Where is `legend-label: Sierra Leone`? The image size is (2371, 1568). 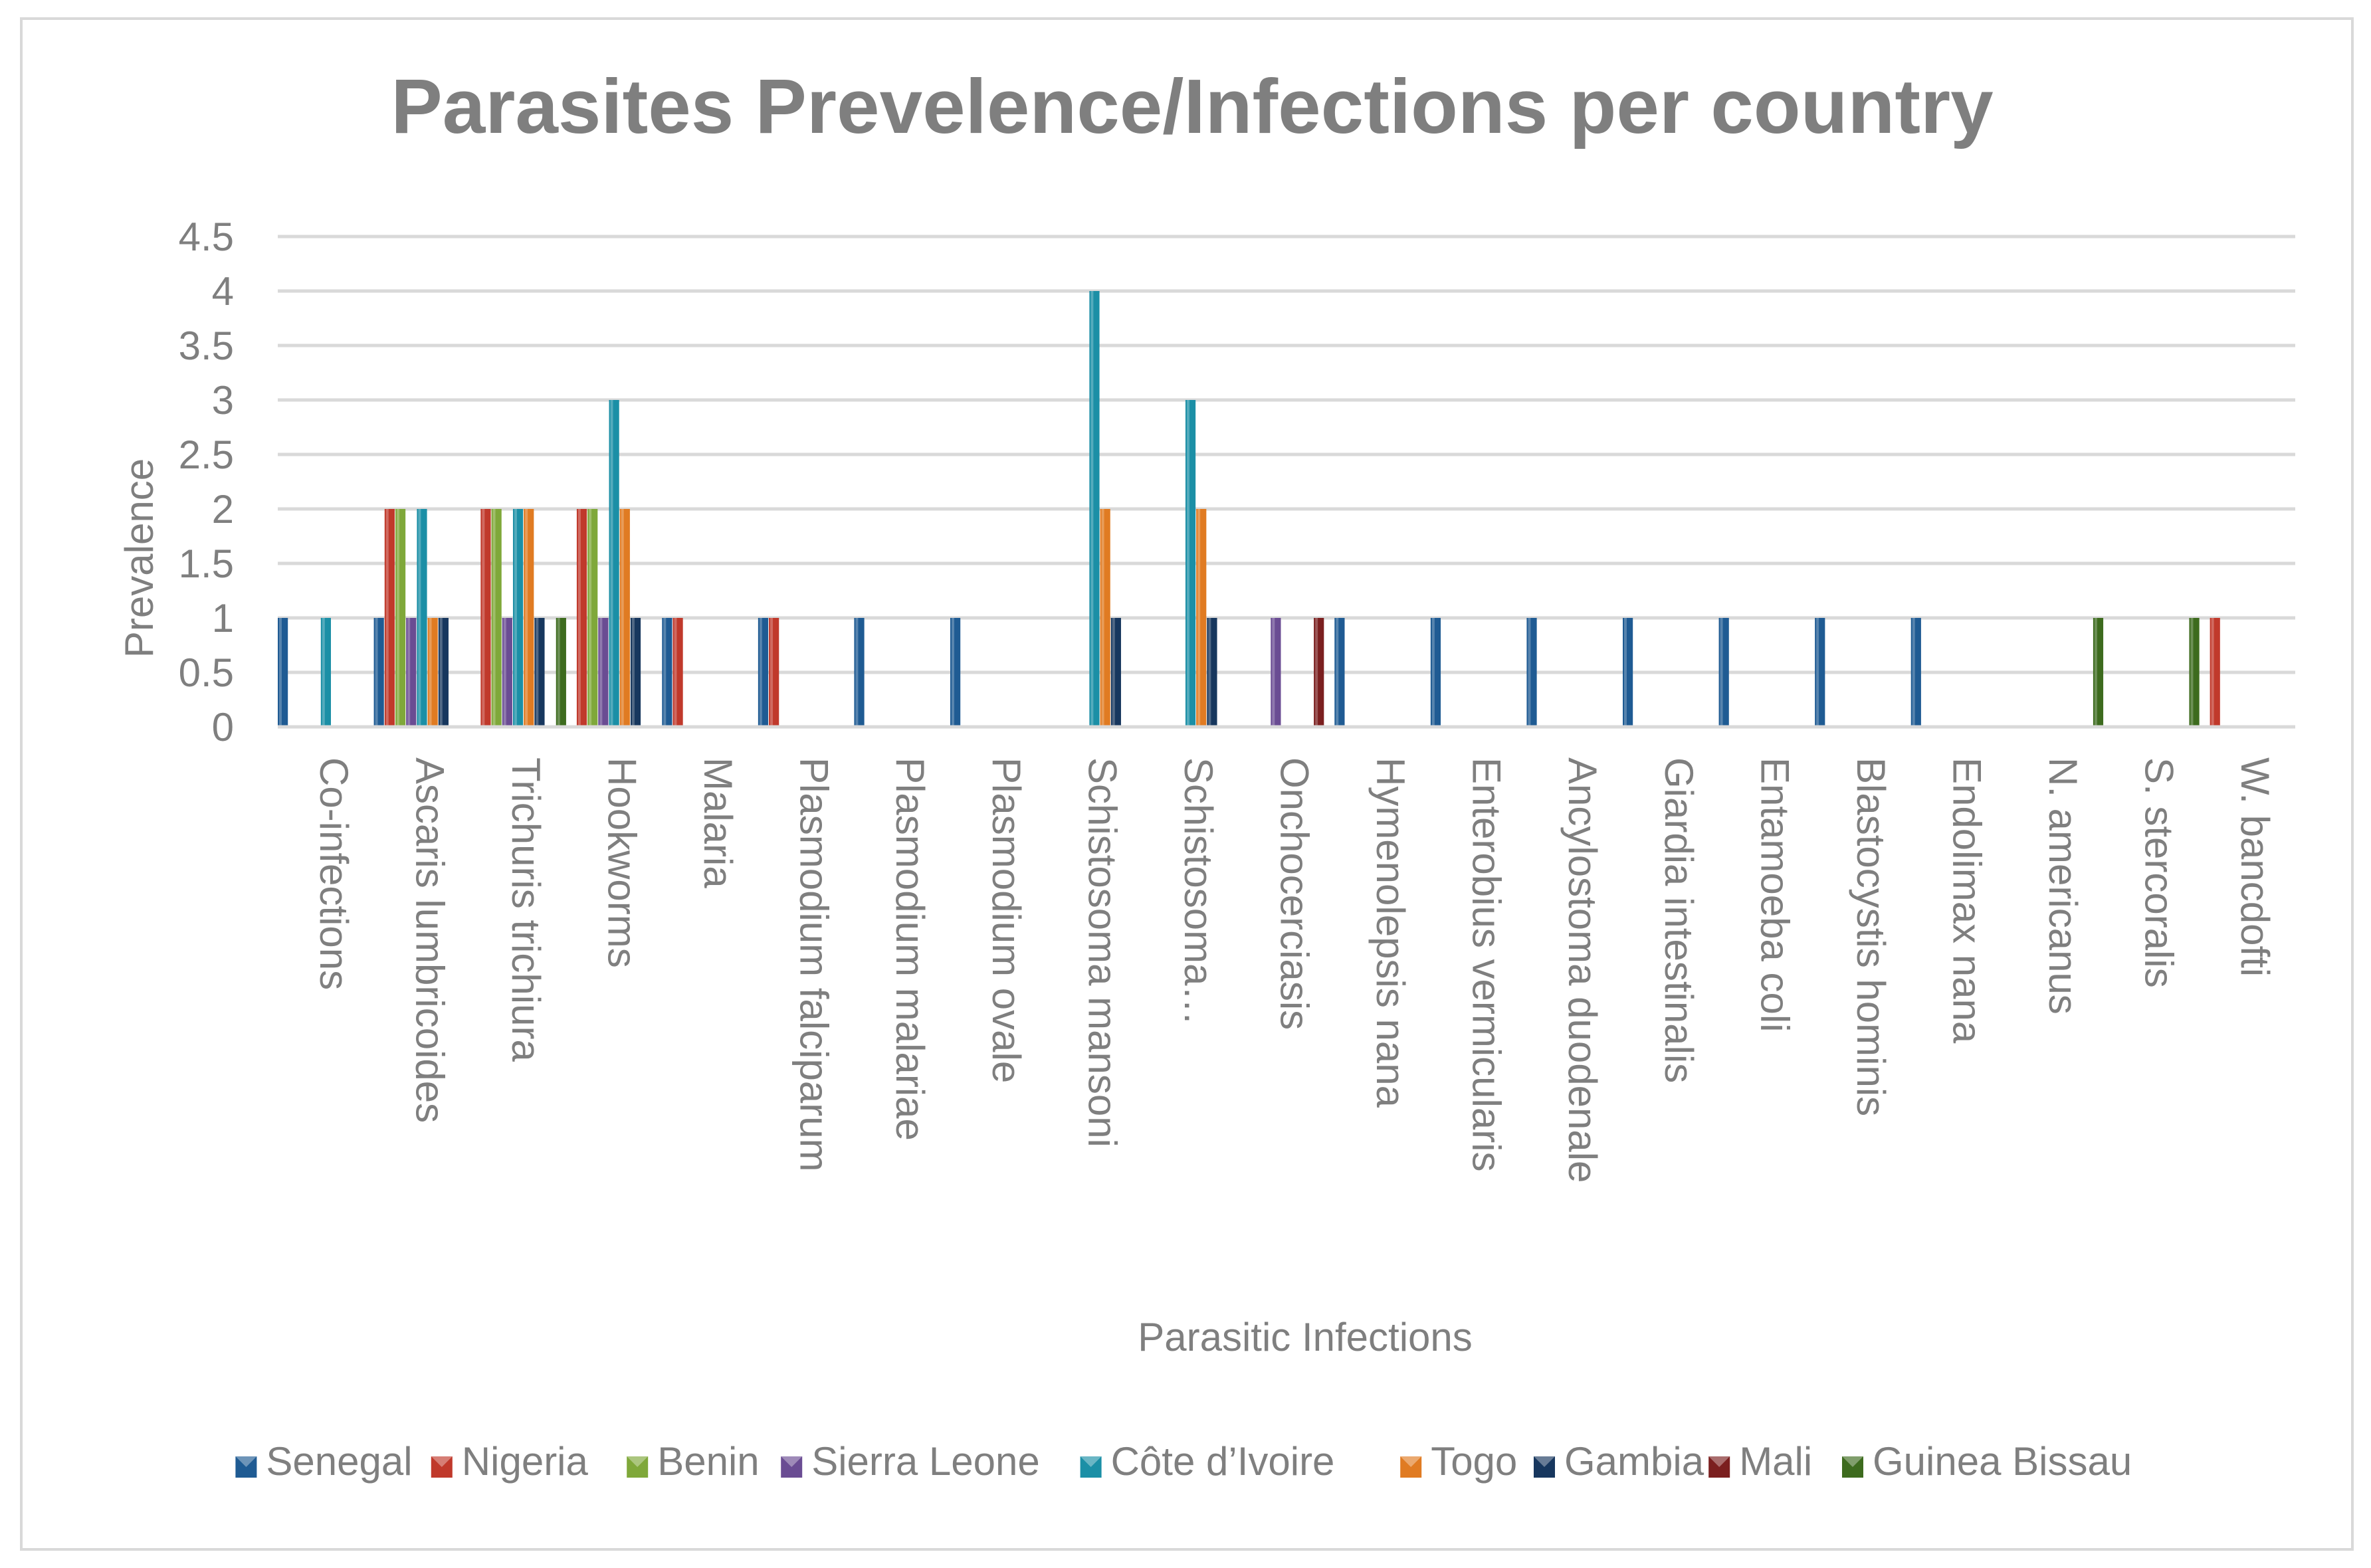
legend-label: Sierra Leone is located at coordinates (926, 1461).